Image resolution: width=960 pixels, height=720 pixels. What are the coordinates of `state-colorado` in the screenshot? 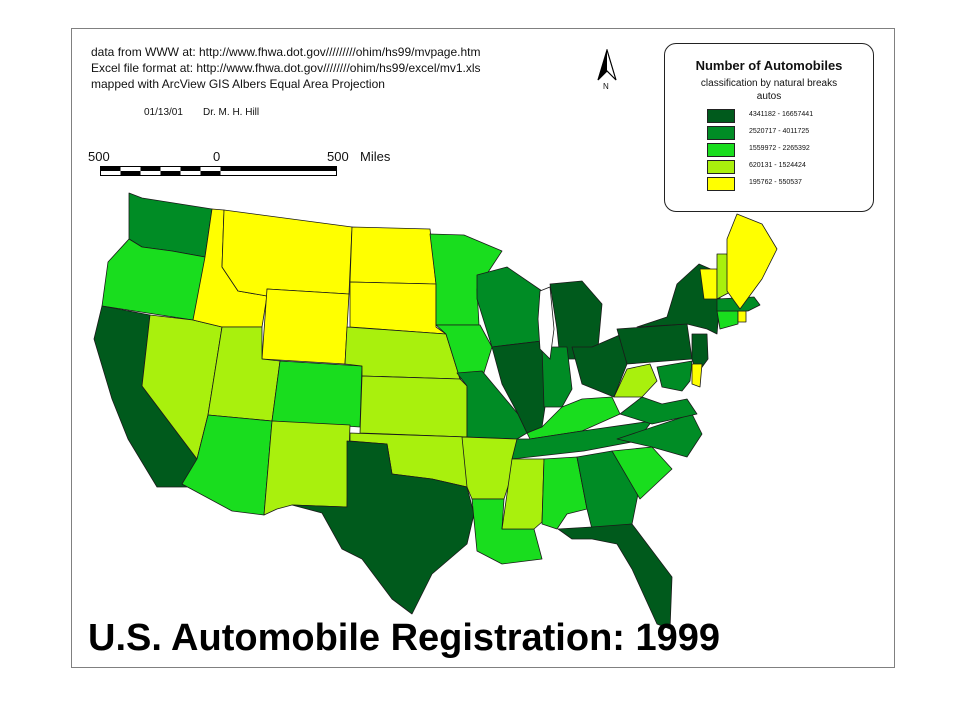 It's located at (317, 394).